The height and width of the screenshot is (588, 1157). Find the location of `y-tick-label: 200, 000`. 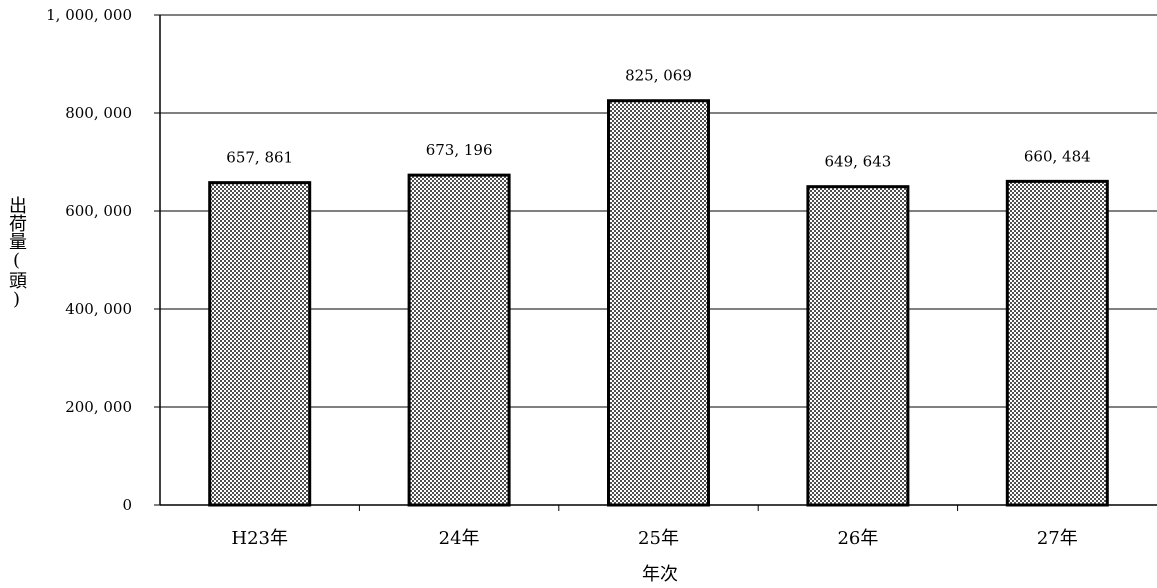

y-tick-label: 200, 000 is located at coordinates (98, 407).